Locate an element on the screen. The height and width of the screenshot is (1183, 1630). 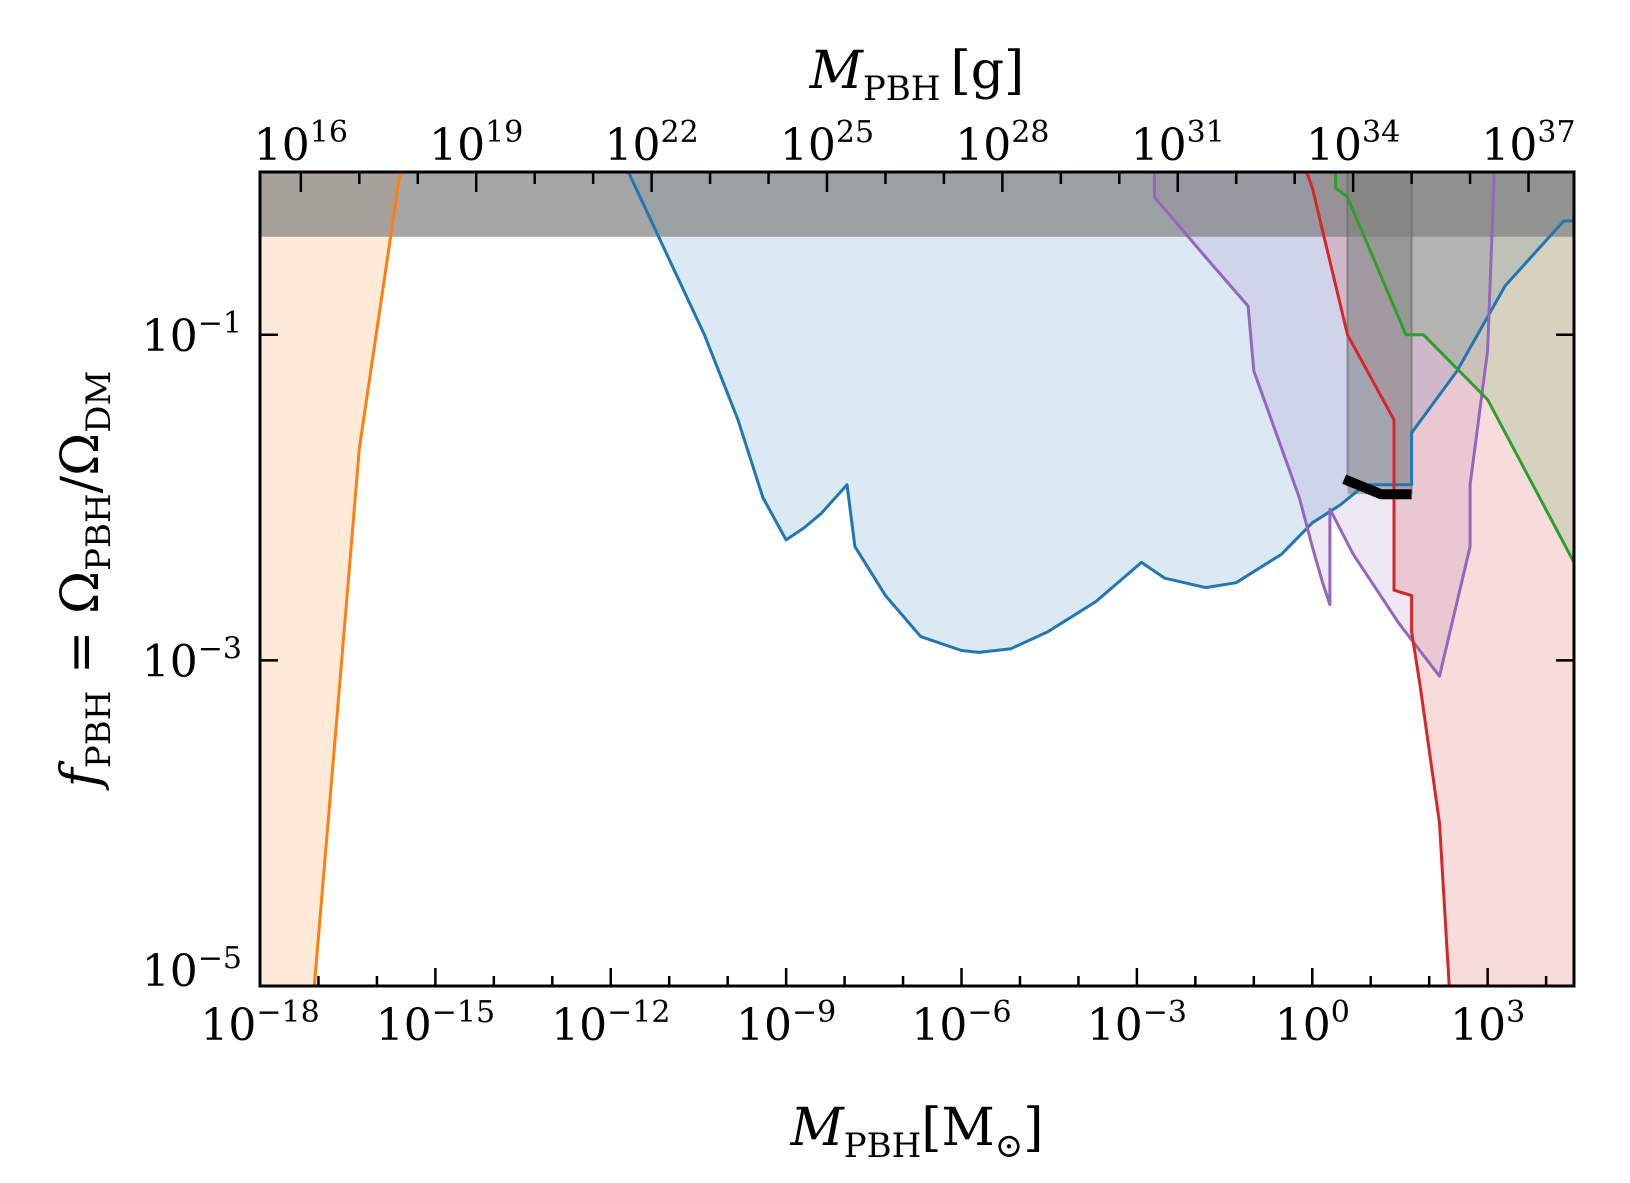
top-tick-label: 1022 is located at coordinates (652, 143).